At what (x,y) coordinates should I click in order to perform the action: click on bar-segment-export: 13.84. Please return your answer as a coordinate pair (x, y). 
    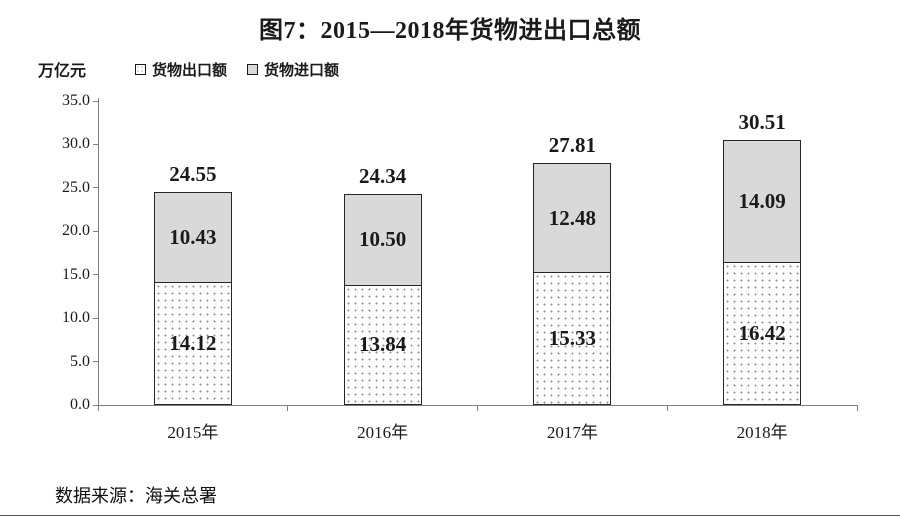
    Looking at the image, I should click on (382, 344).